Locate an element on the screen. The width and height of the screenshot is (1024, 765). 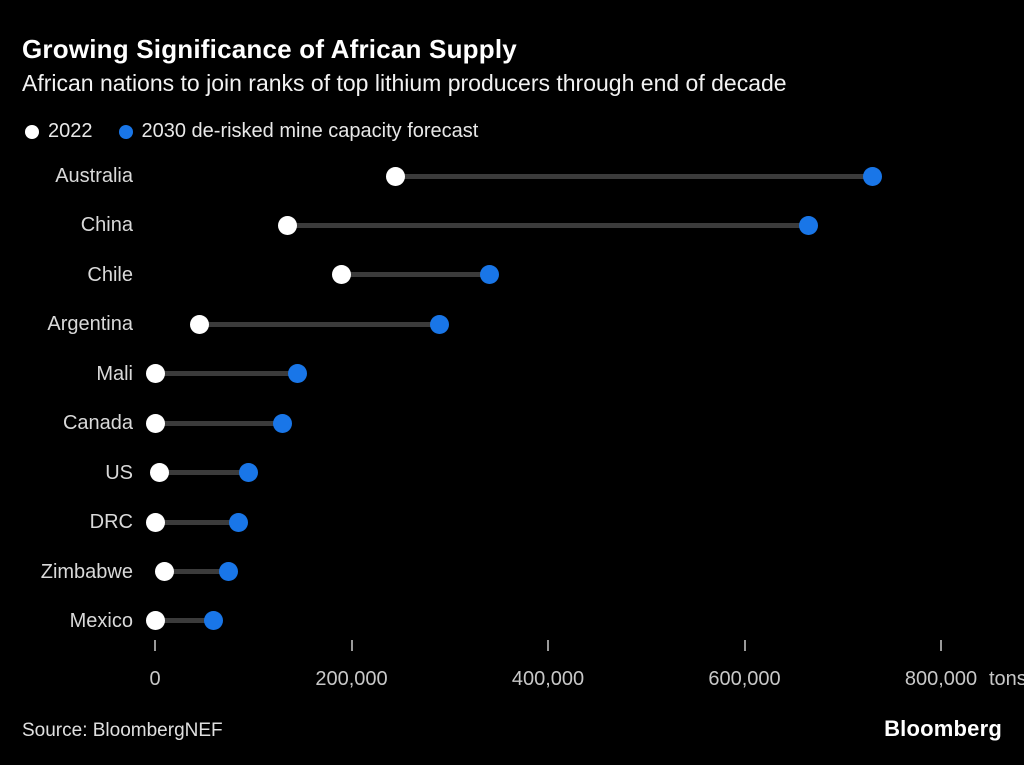
legend-label: 2022 is located at coordinates (70, 131).